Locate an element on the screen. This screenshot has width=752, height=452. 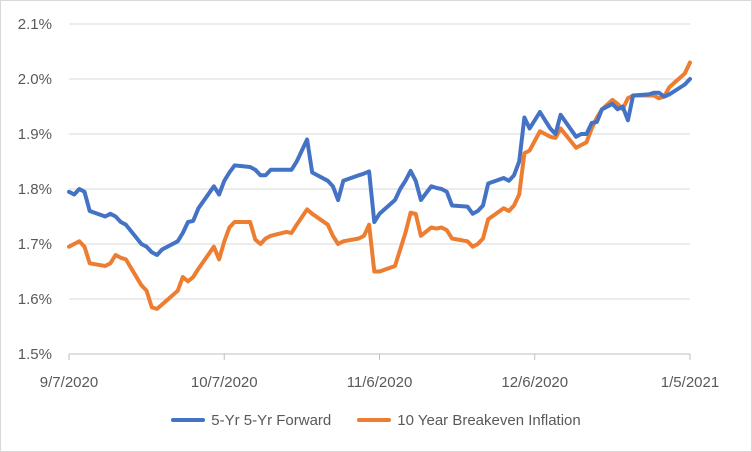
legend-swatch-5yr5yr is located at coordinates (188, 420).